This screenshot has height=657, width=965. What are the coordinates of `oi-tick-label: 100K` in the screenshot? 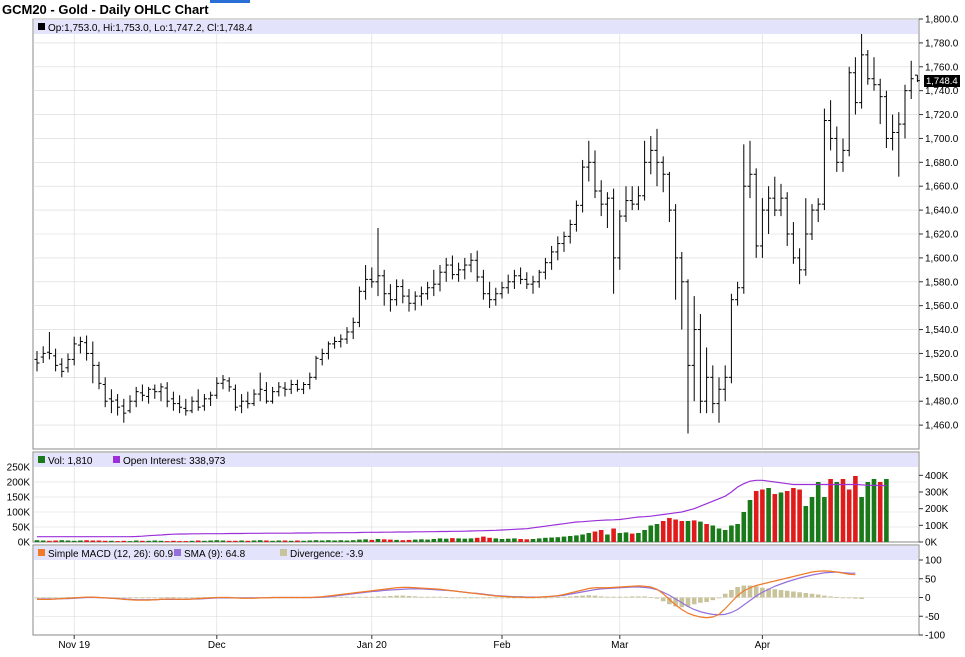 It's located at (937, 526).